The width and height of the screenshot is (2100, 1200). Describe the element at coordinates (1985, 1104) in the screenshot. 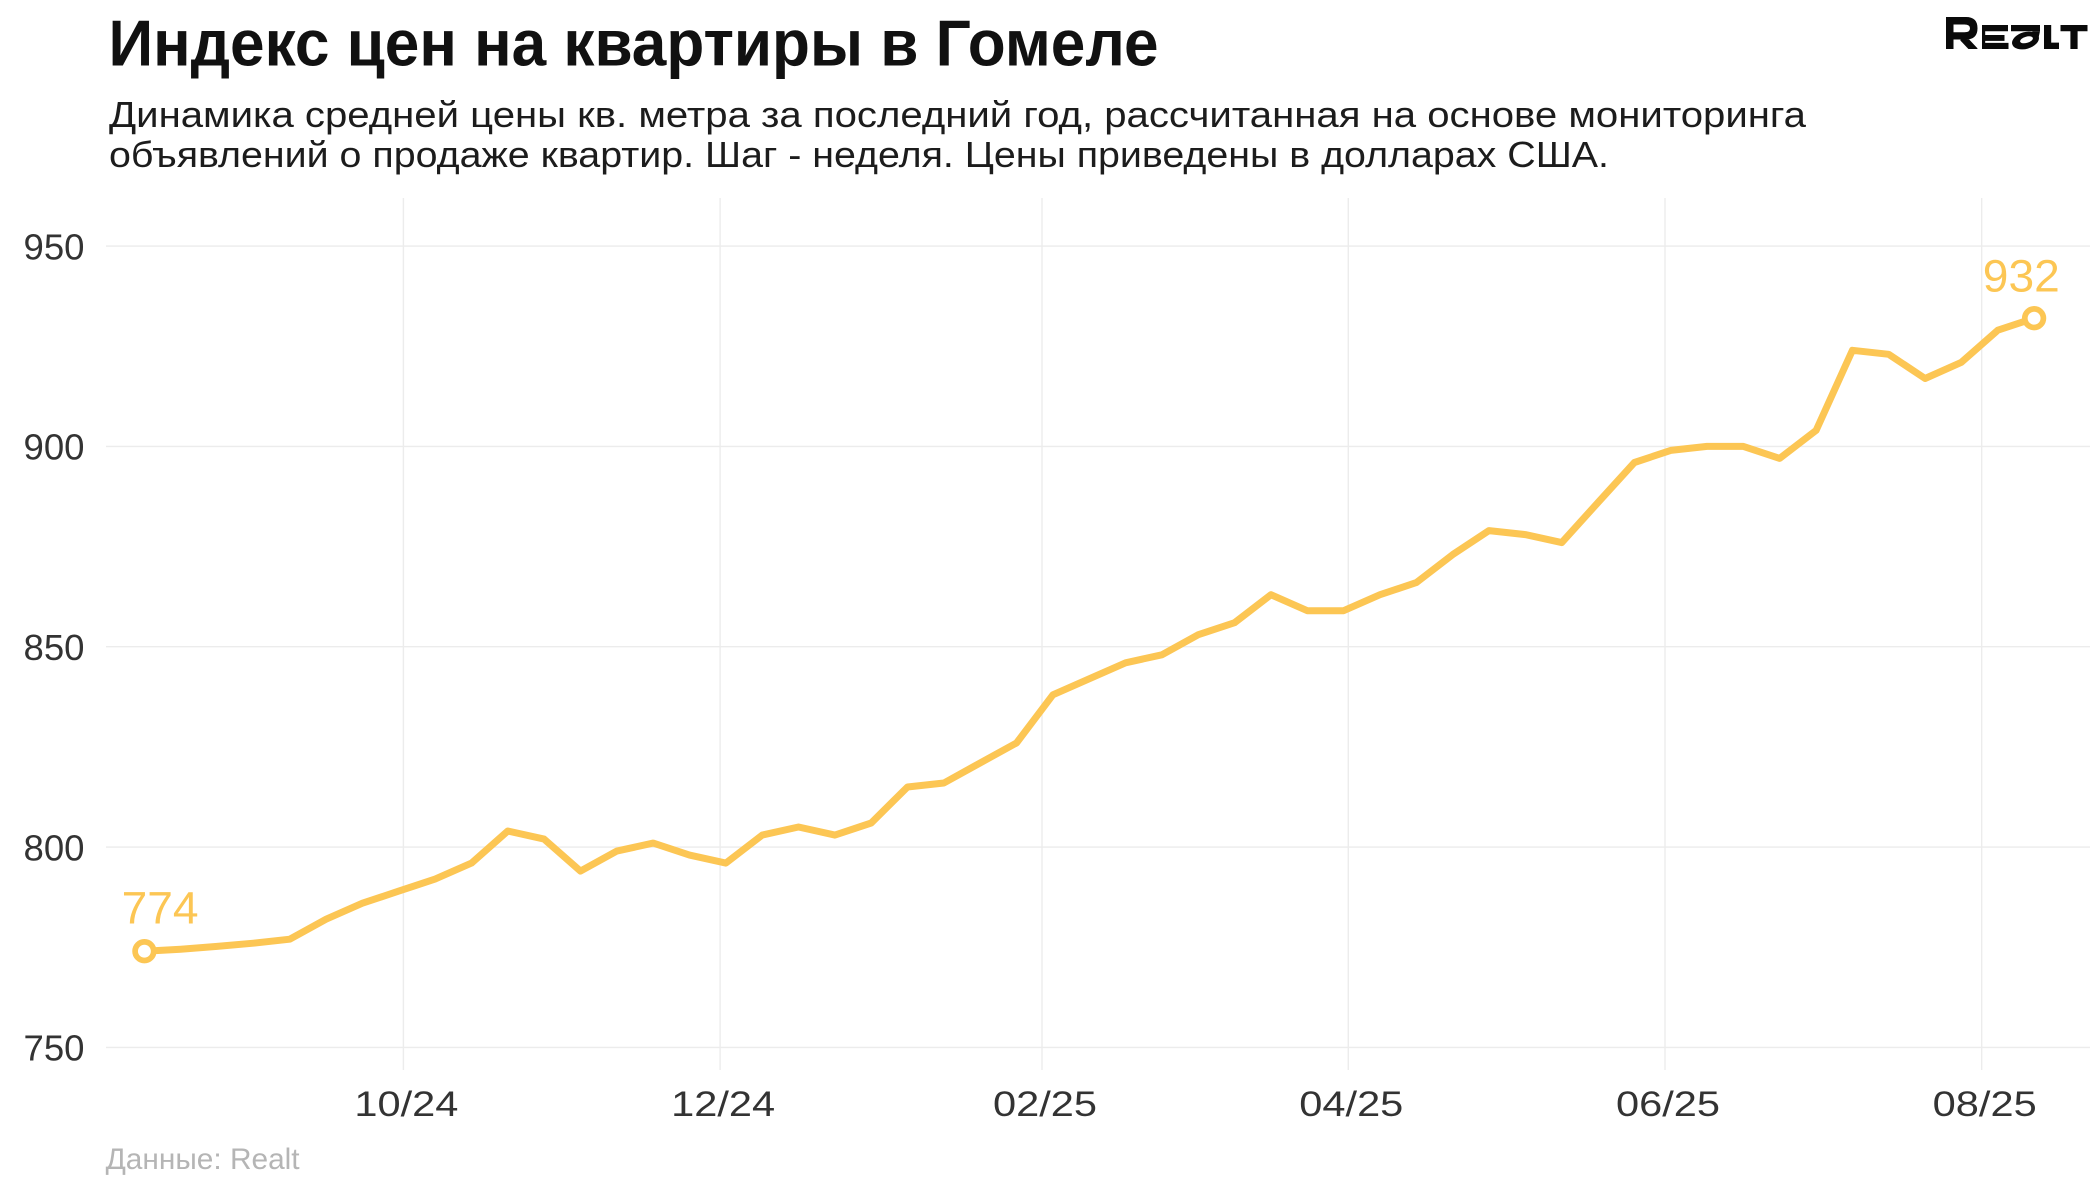

I see `svg-text: 08/25` at that location.